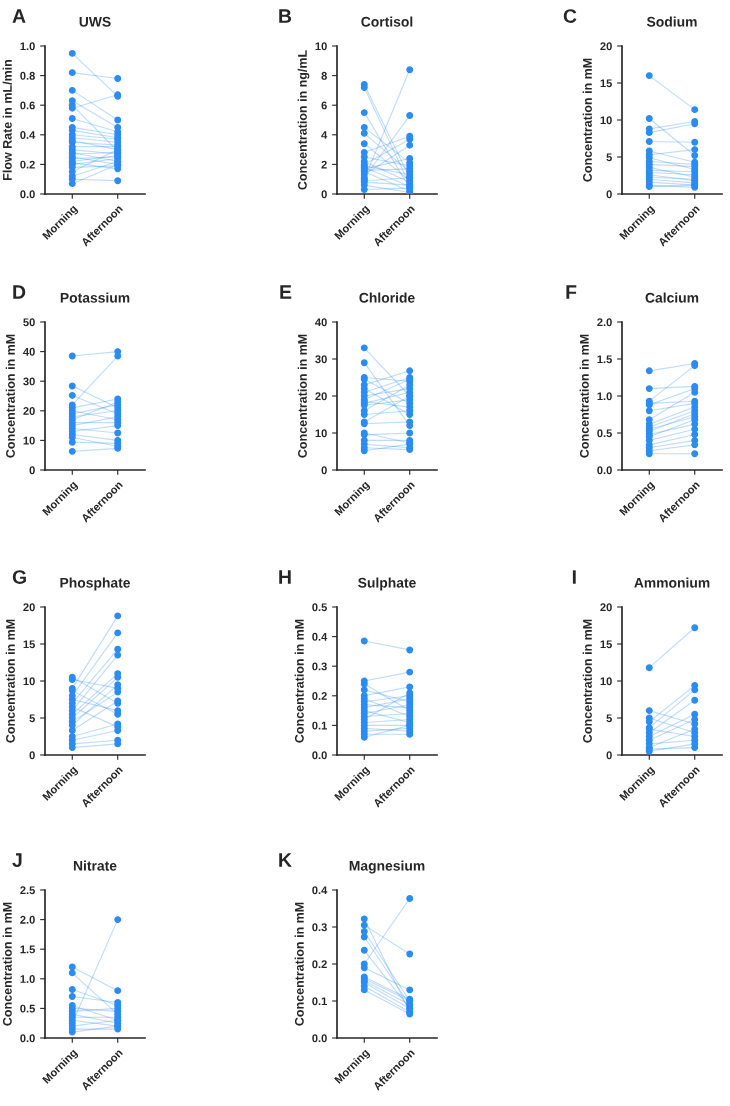  What do you see at coordinates (672, 297) in the screenshot?
I see `chart-title: Calcium` at bounding box center [672, 297].